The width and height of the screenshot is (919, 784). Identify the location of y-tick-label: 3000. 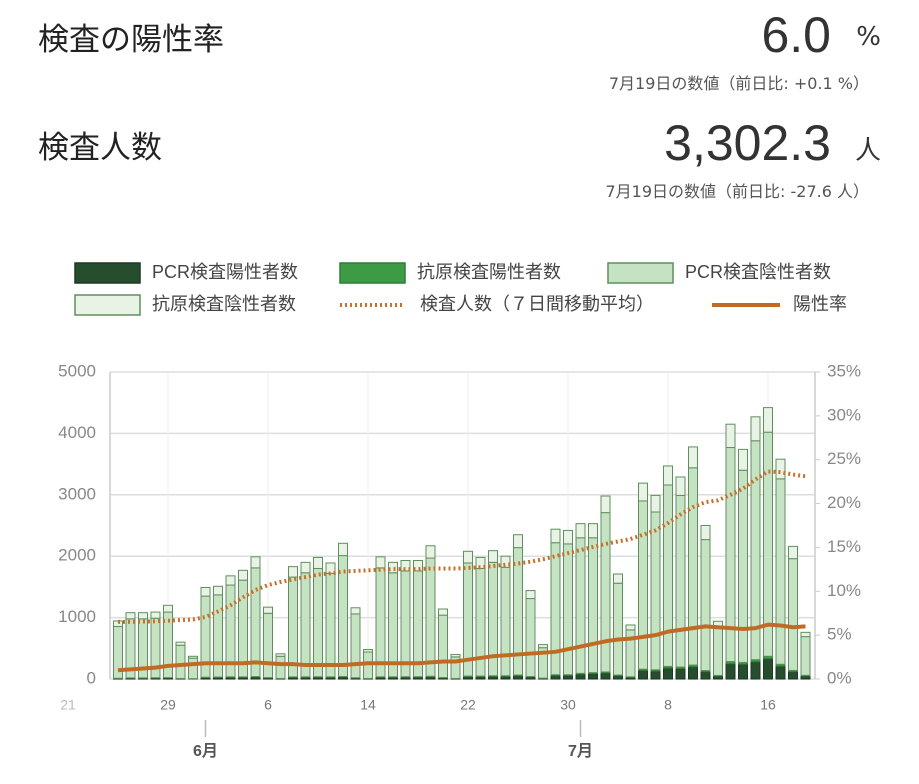
(77, 493).